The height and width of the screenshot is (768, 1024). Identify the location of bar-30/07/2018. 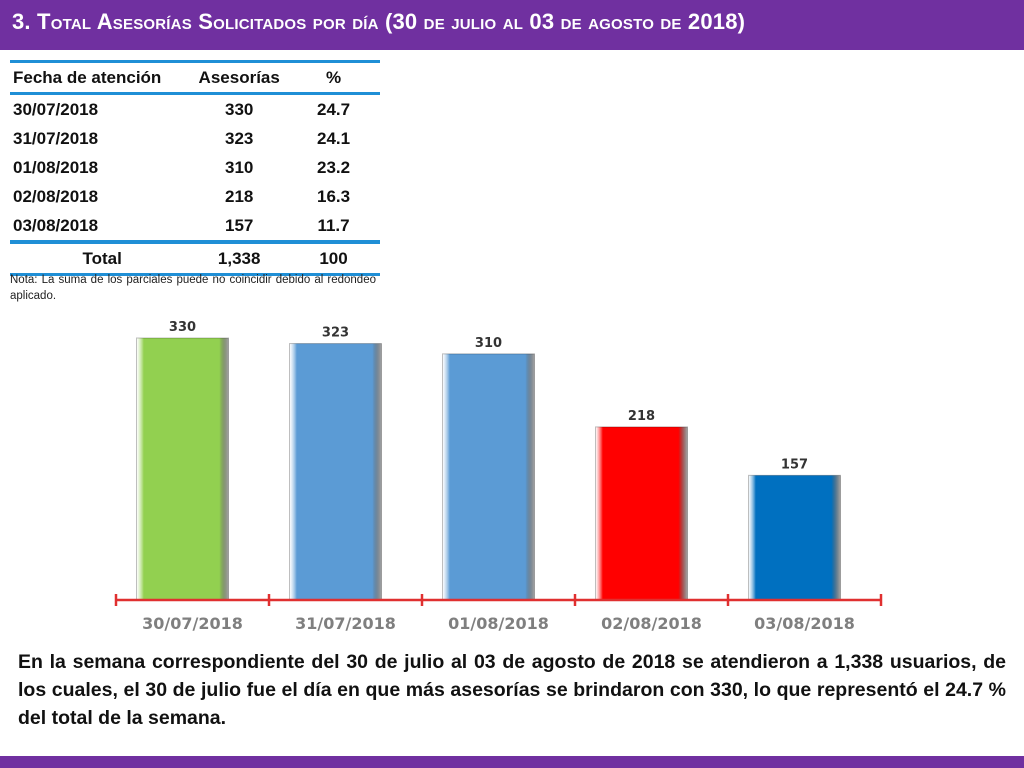
(182, 469).